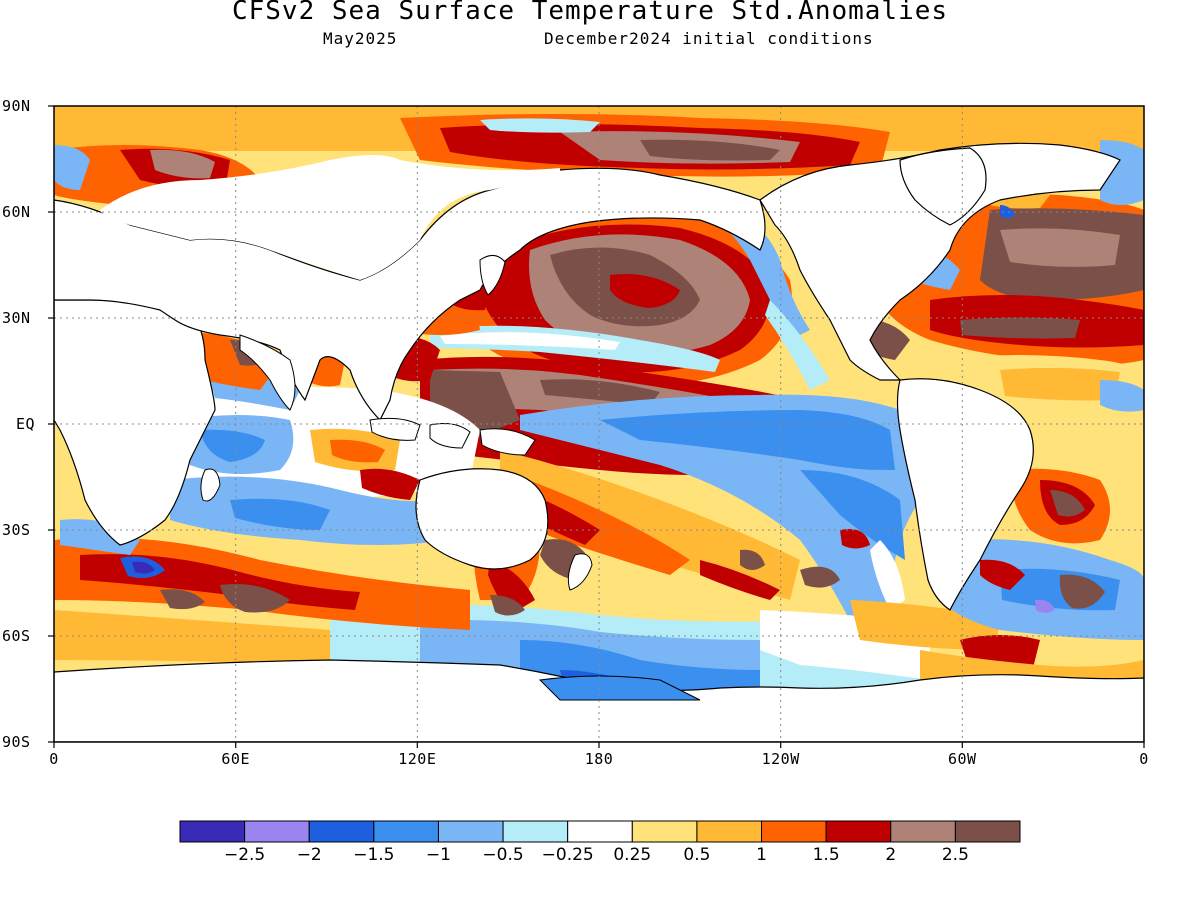 This screenshot has height=900, width=1200. Describe the element at coordinates (16, 318) in the screenshot. I see `lat-label-30n: 30N` at that location.